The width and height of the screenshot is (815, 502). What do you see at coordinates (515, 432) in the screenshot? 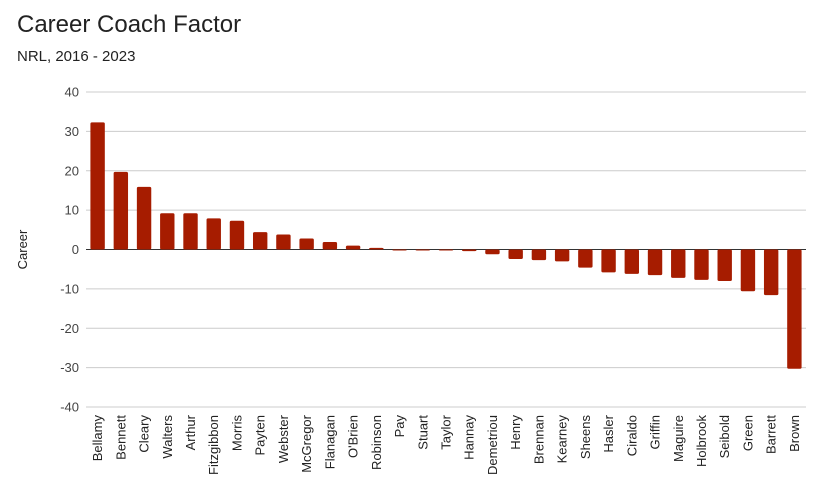
I see `x-tick-label: Henry` at bounding box center [515, 432].